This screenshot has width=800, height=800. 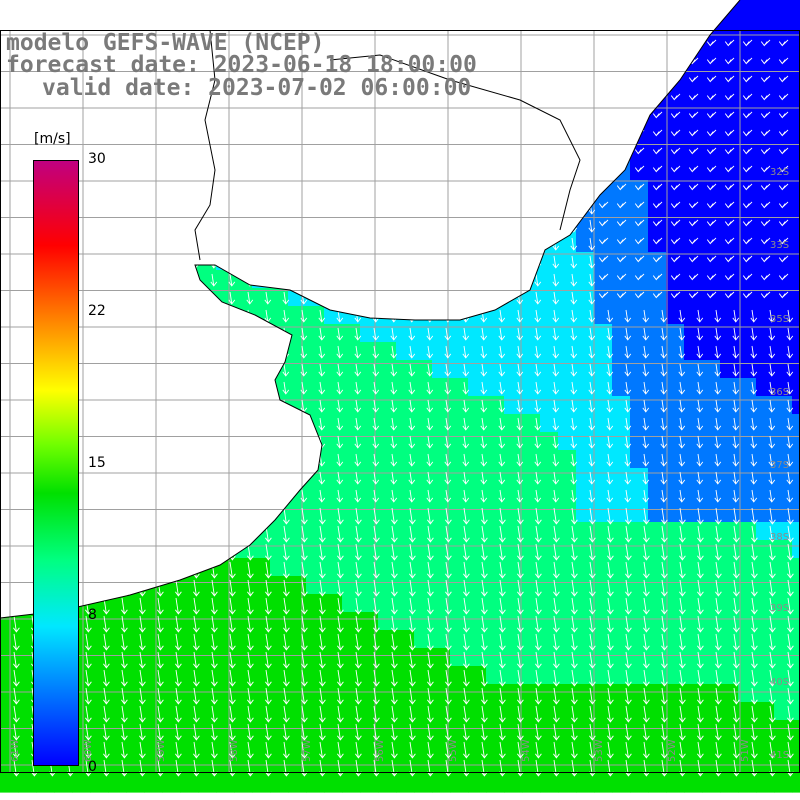 What do you see at coordinates (92, 615) in the screenshot?
I see `colorbar-tick-8: 8` at bounding box center [92, 615].